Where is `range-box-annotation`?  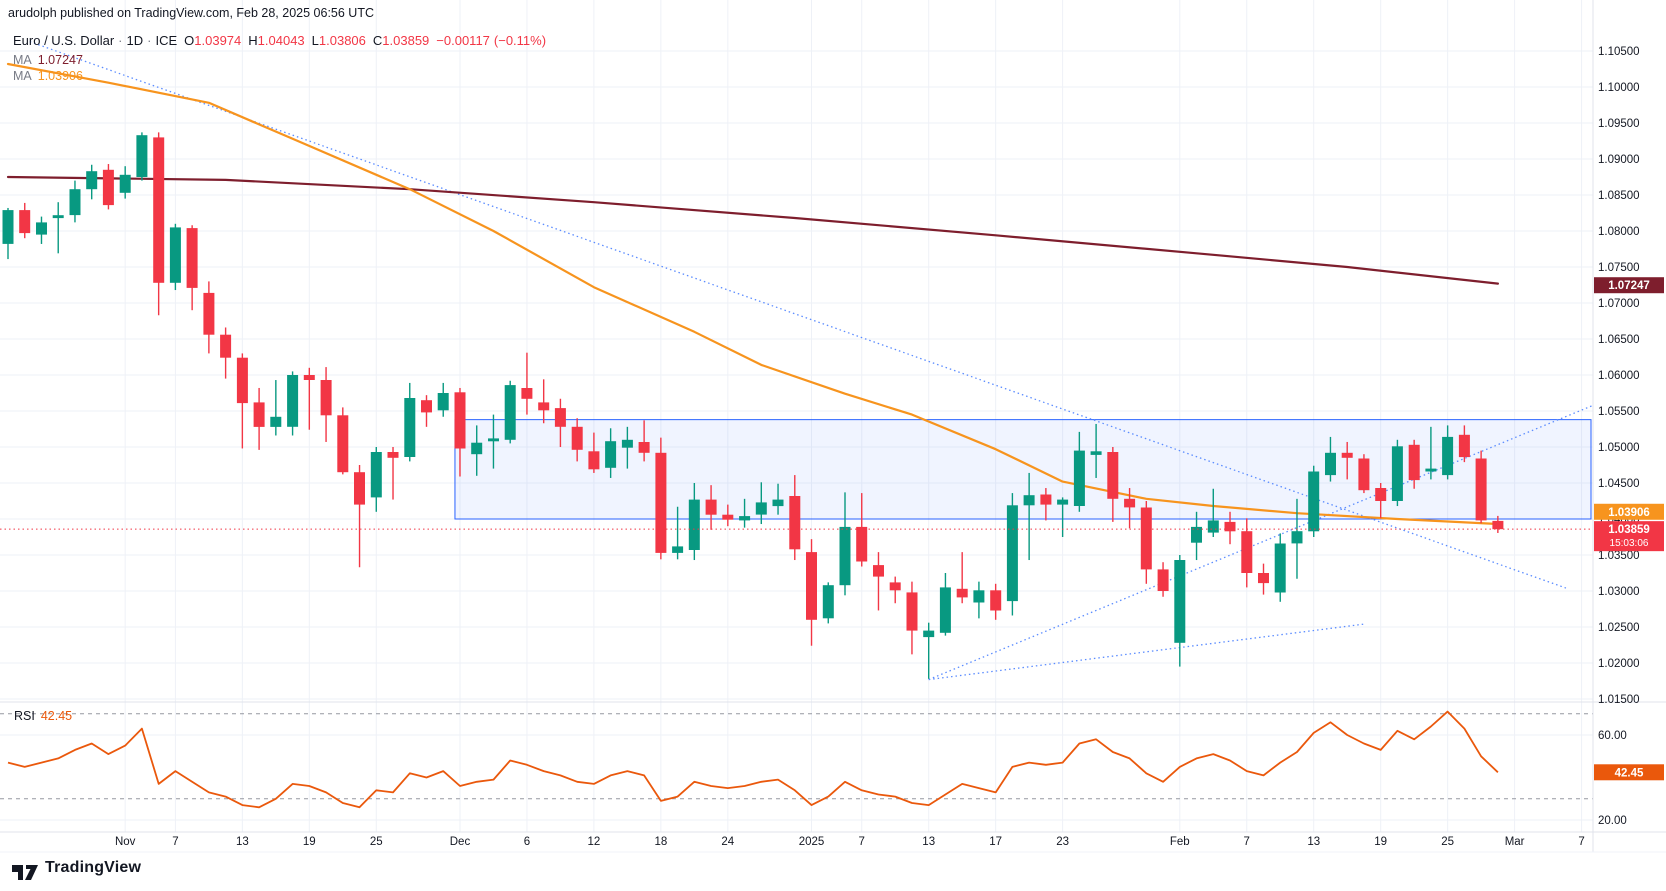
range-box-annotation is located at coordinates (1023, 469).